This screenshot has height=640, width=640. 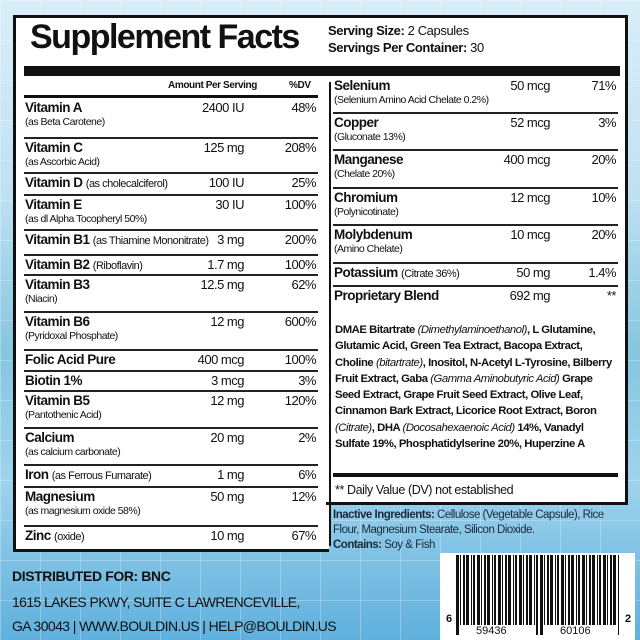 I want to click on nutrient-dv: 120%, so click(x=300, y=400).